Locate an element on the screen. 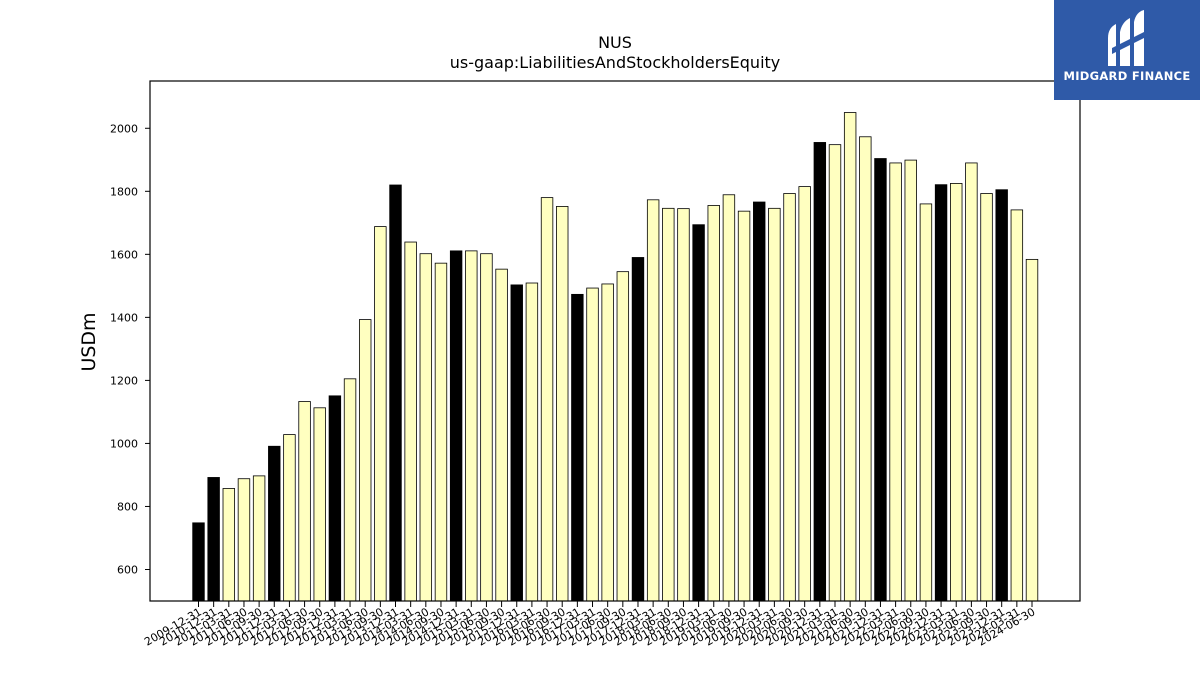 This screenshot has width=1200, height=675. y-tick-label: 1400 is located at coordinates (124, 317).